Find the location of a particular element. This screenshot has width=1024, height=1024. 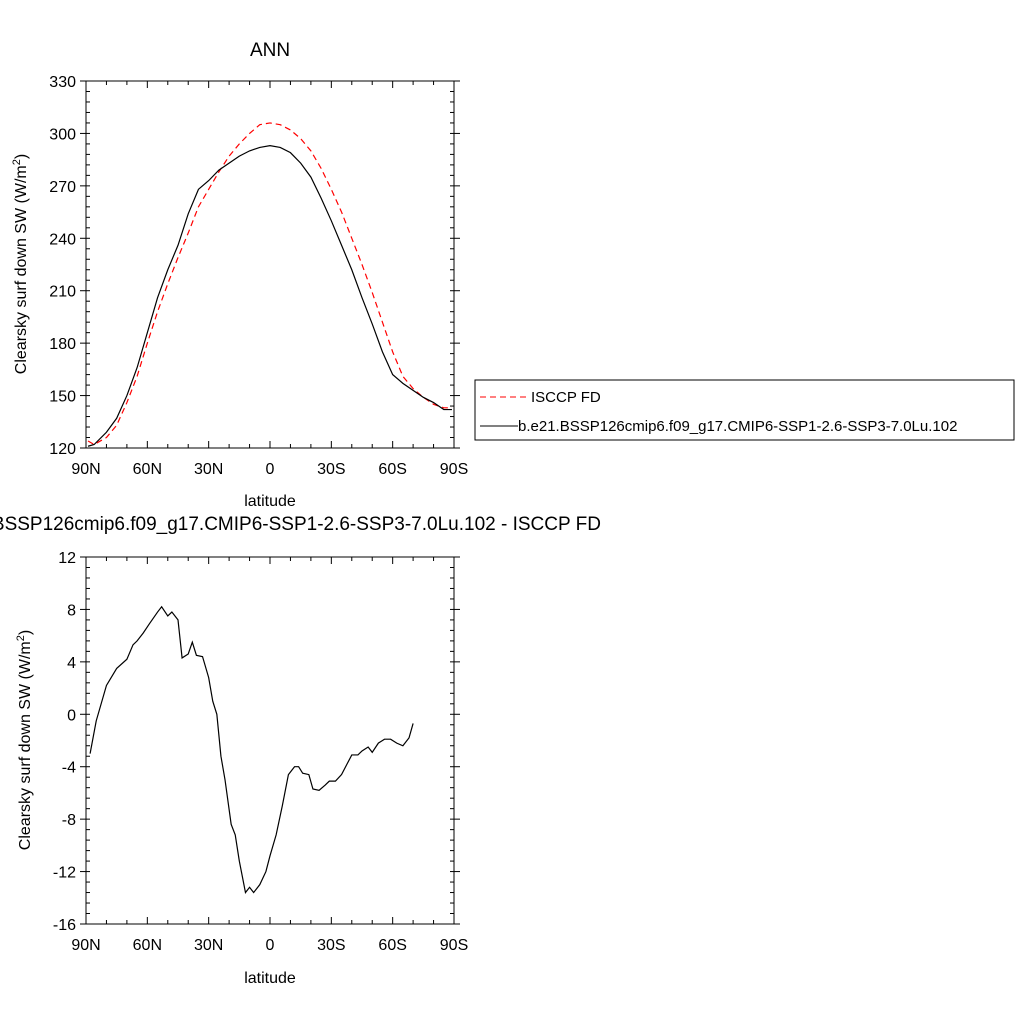

y-tick-label: 270 is located at coordinates (62, 187).